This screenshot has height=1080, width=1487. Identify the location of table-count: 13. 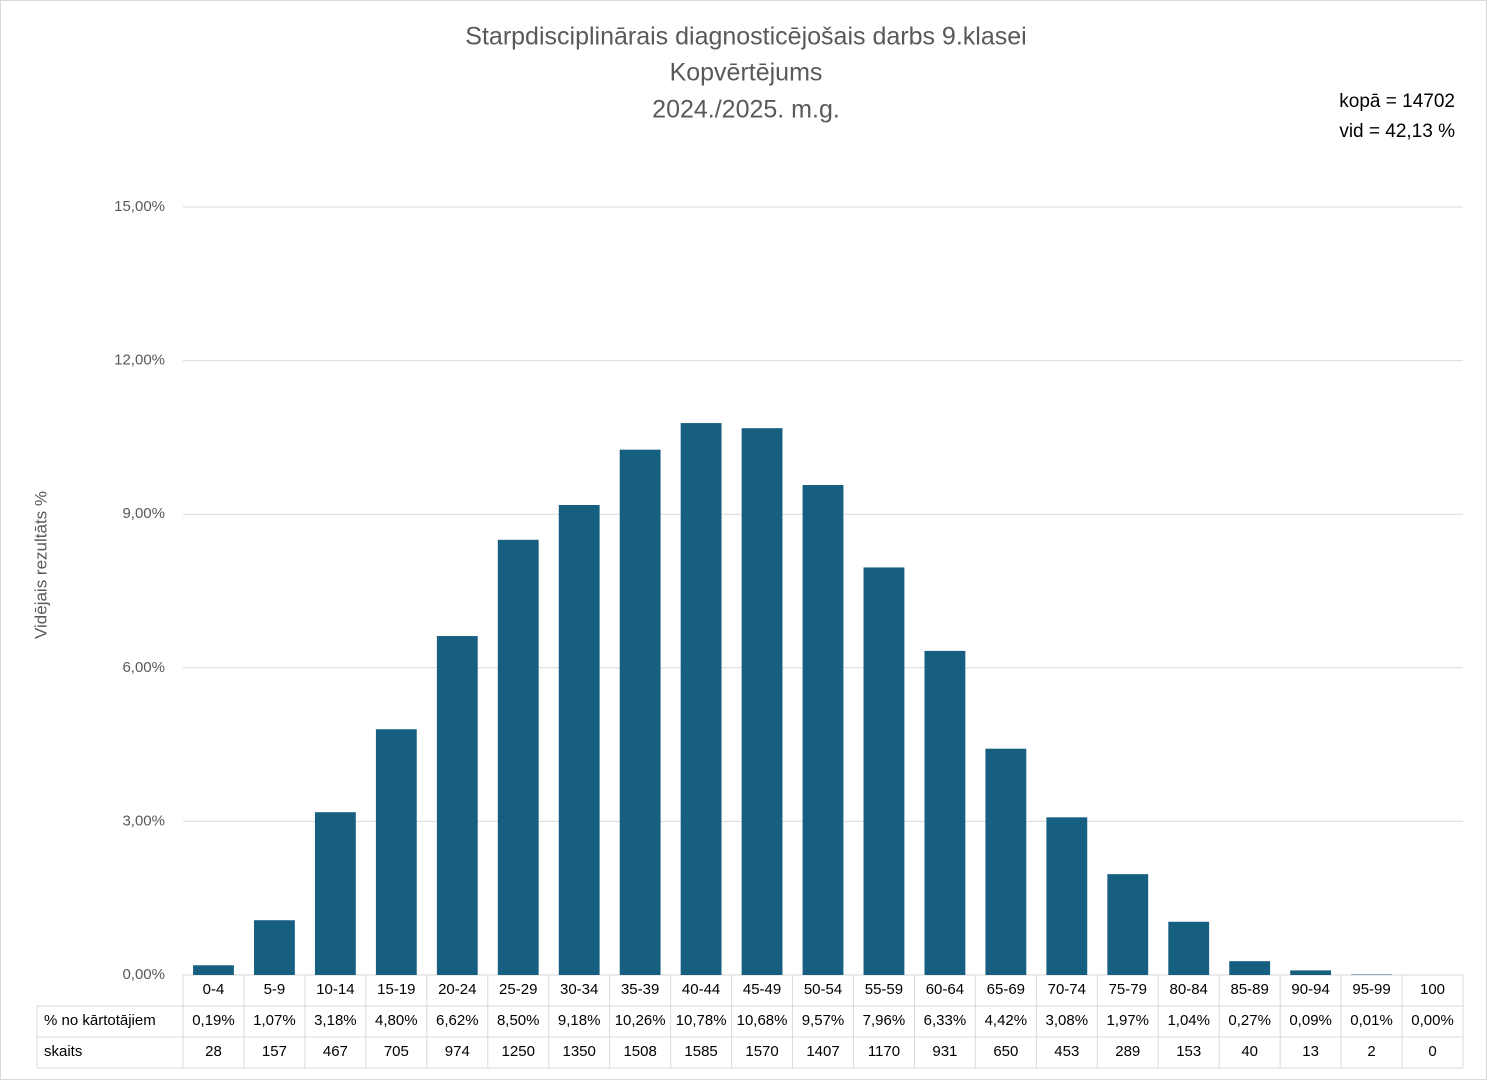
(1310, 1051).